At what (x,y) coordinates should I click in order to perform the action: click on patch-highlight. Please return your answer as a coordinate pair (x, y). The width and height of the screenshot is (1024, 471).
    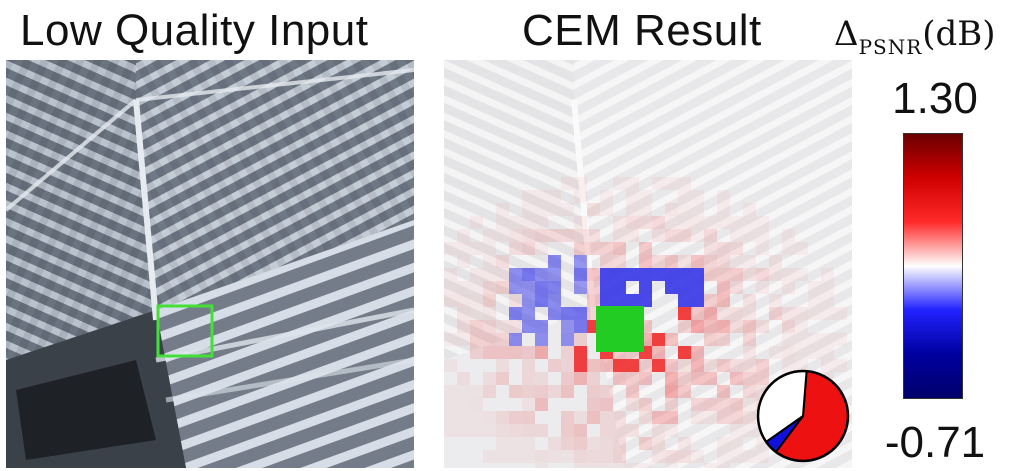
    Looking at the image, I should click on (620, 329).